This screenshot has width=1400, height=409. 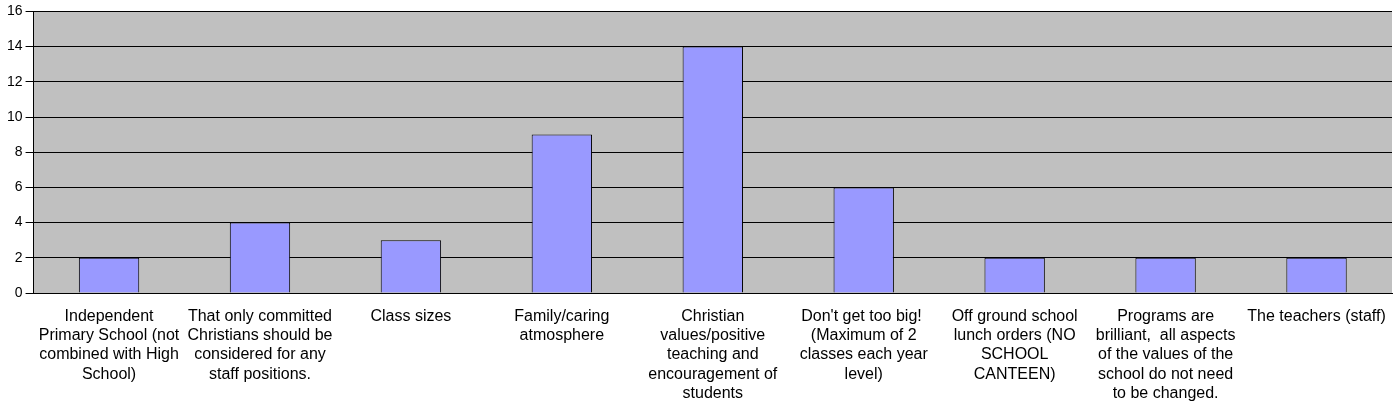 What do you see at coordinates (14, 80) in the screenshot?
I see `y-tick-label: 12` at bounding box center [14, 80].